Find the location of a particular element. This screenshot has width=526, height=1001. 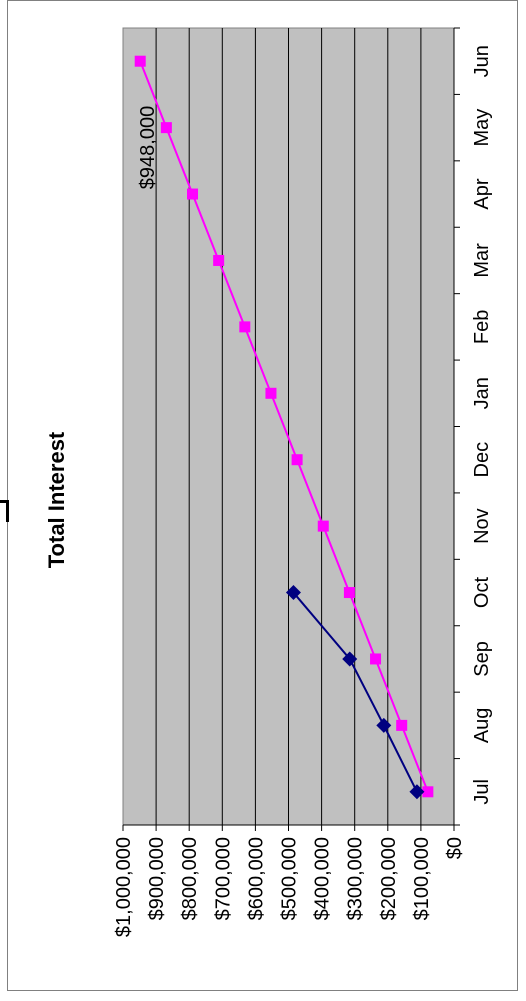

value-tick-label-2: $200,000 is located at coordinates (389, 878).